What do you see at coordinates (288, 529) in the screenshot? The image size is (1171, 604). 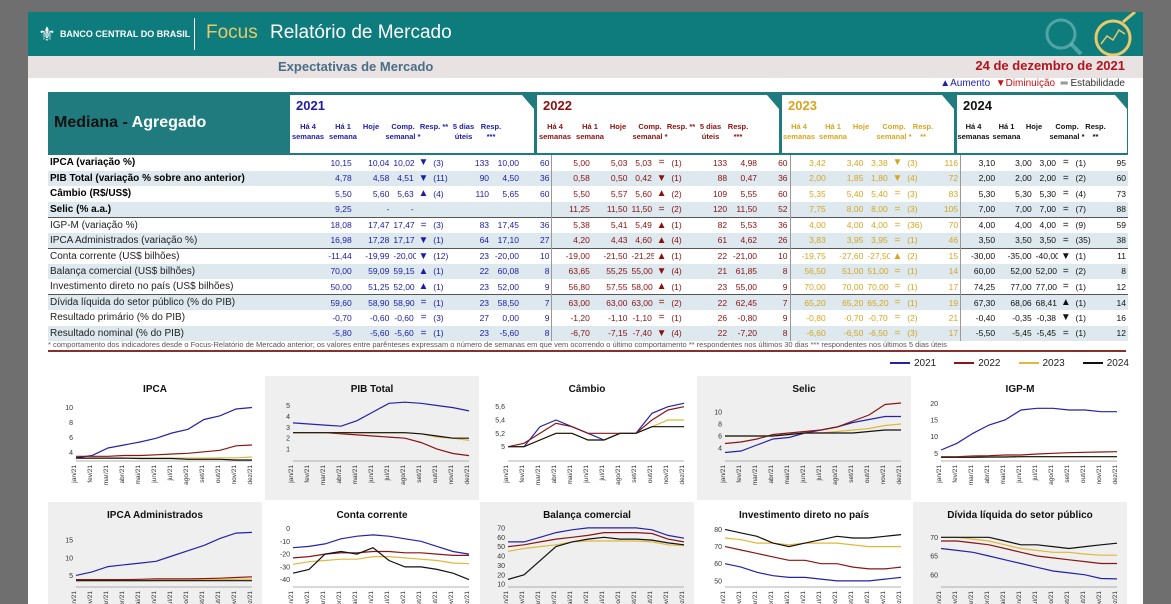 I see `y-tick-label: 0` at bounding box center [288, 529].